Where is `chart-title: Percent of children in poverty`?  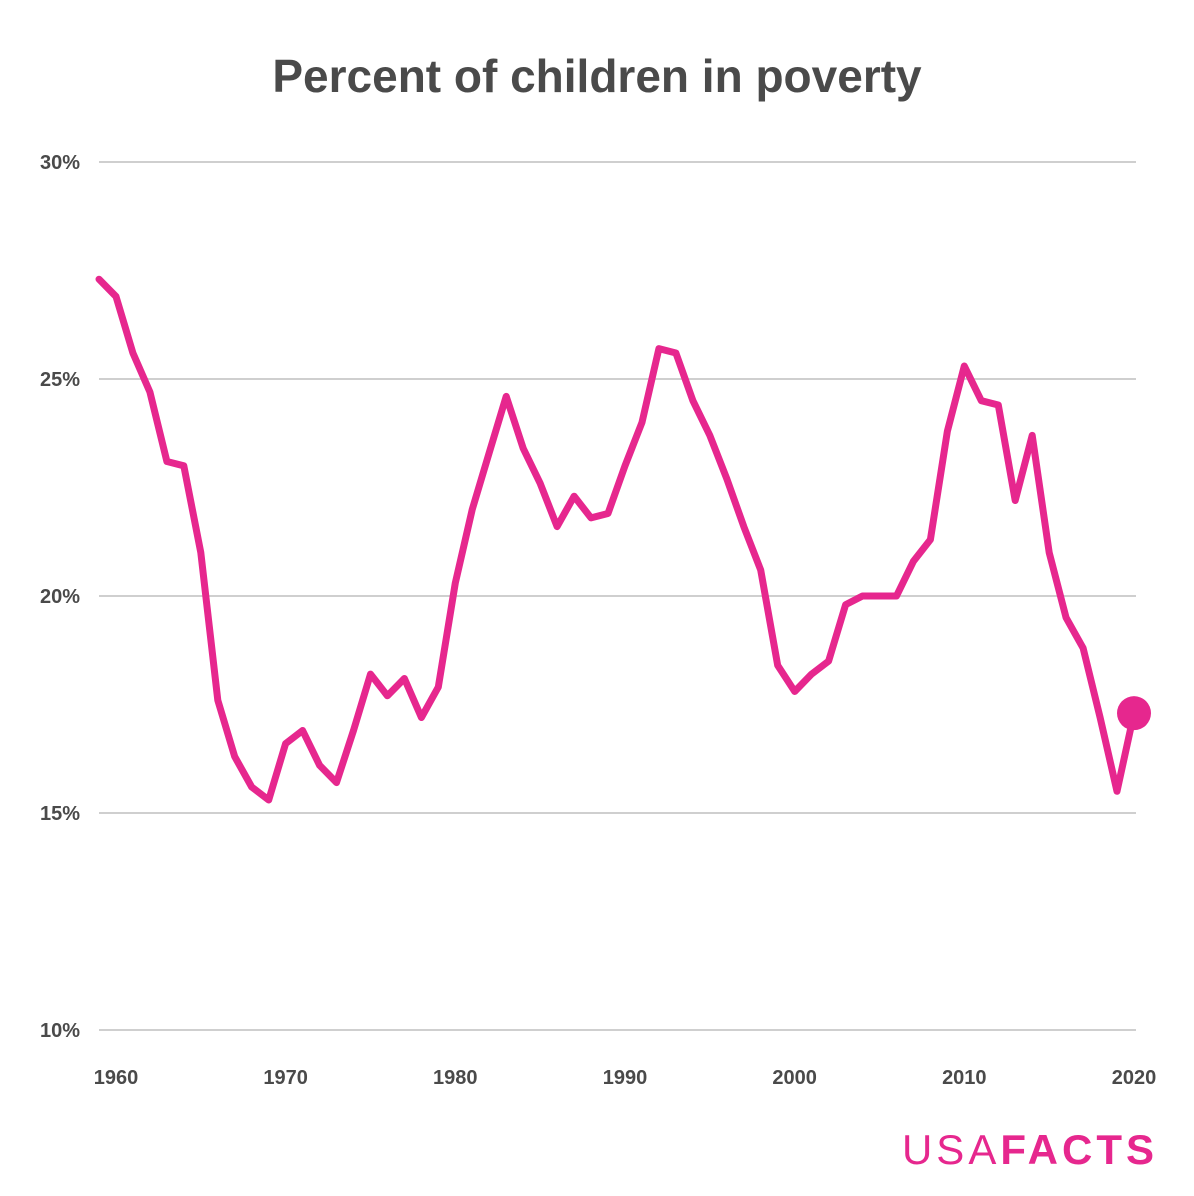 chart-title: Percent of children in poverty is located at coordinates (597, 76).